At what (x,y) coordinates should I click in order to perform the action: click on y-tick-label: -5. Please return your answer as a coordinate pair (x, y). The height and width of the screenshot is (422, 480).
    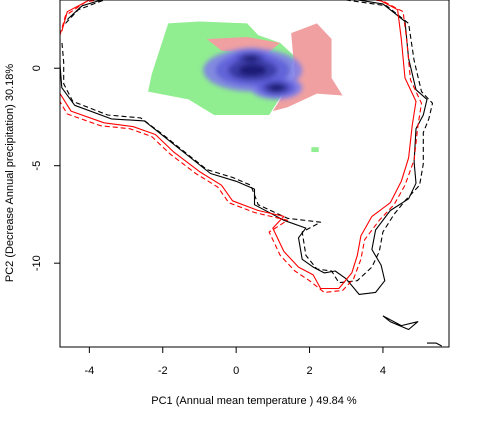
    Looking at the image, I should click on (37, 166).